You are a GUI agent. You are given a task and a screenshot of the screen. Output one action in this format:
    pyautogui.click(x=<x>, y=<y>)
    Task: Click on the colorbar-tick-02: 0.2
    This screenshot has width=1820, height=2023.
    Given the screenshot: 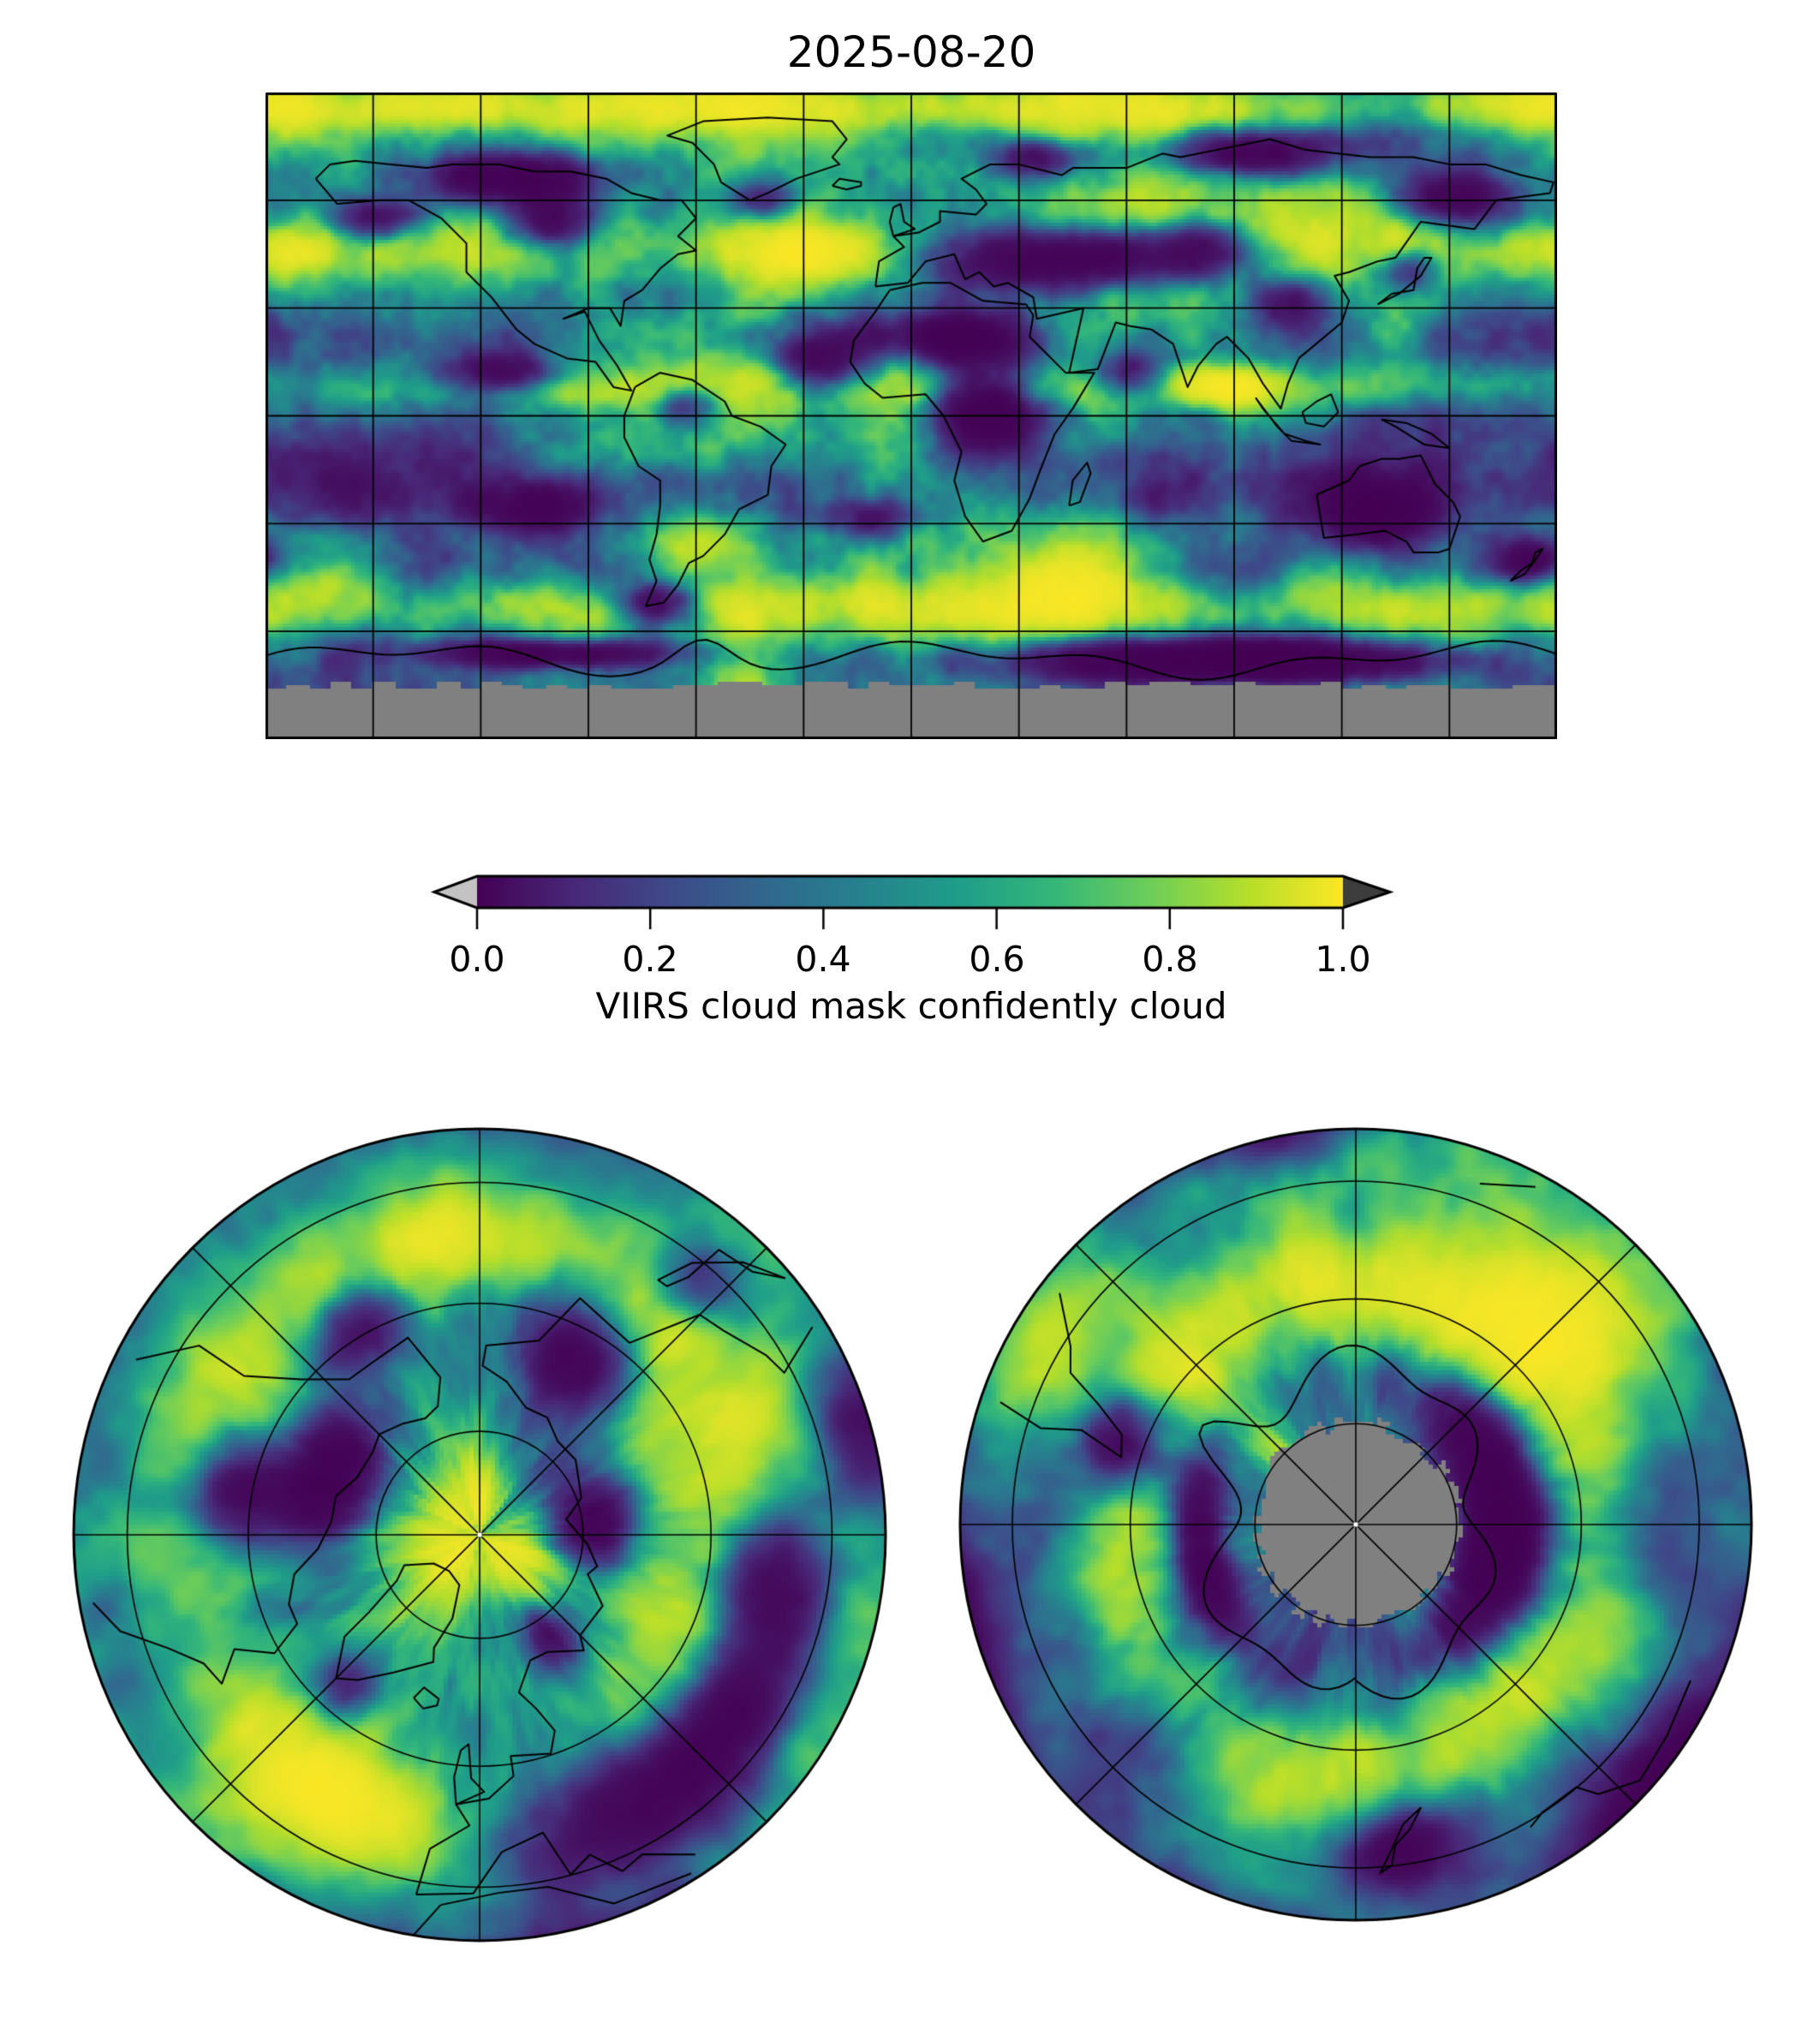 What is the action you would take?
    pyautogui.click(x=650, y=960)
    